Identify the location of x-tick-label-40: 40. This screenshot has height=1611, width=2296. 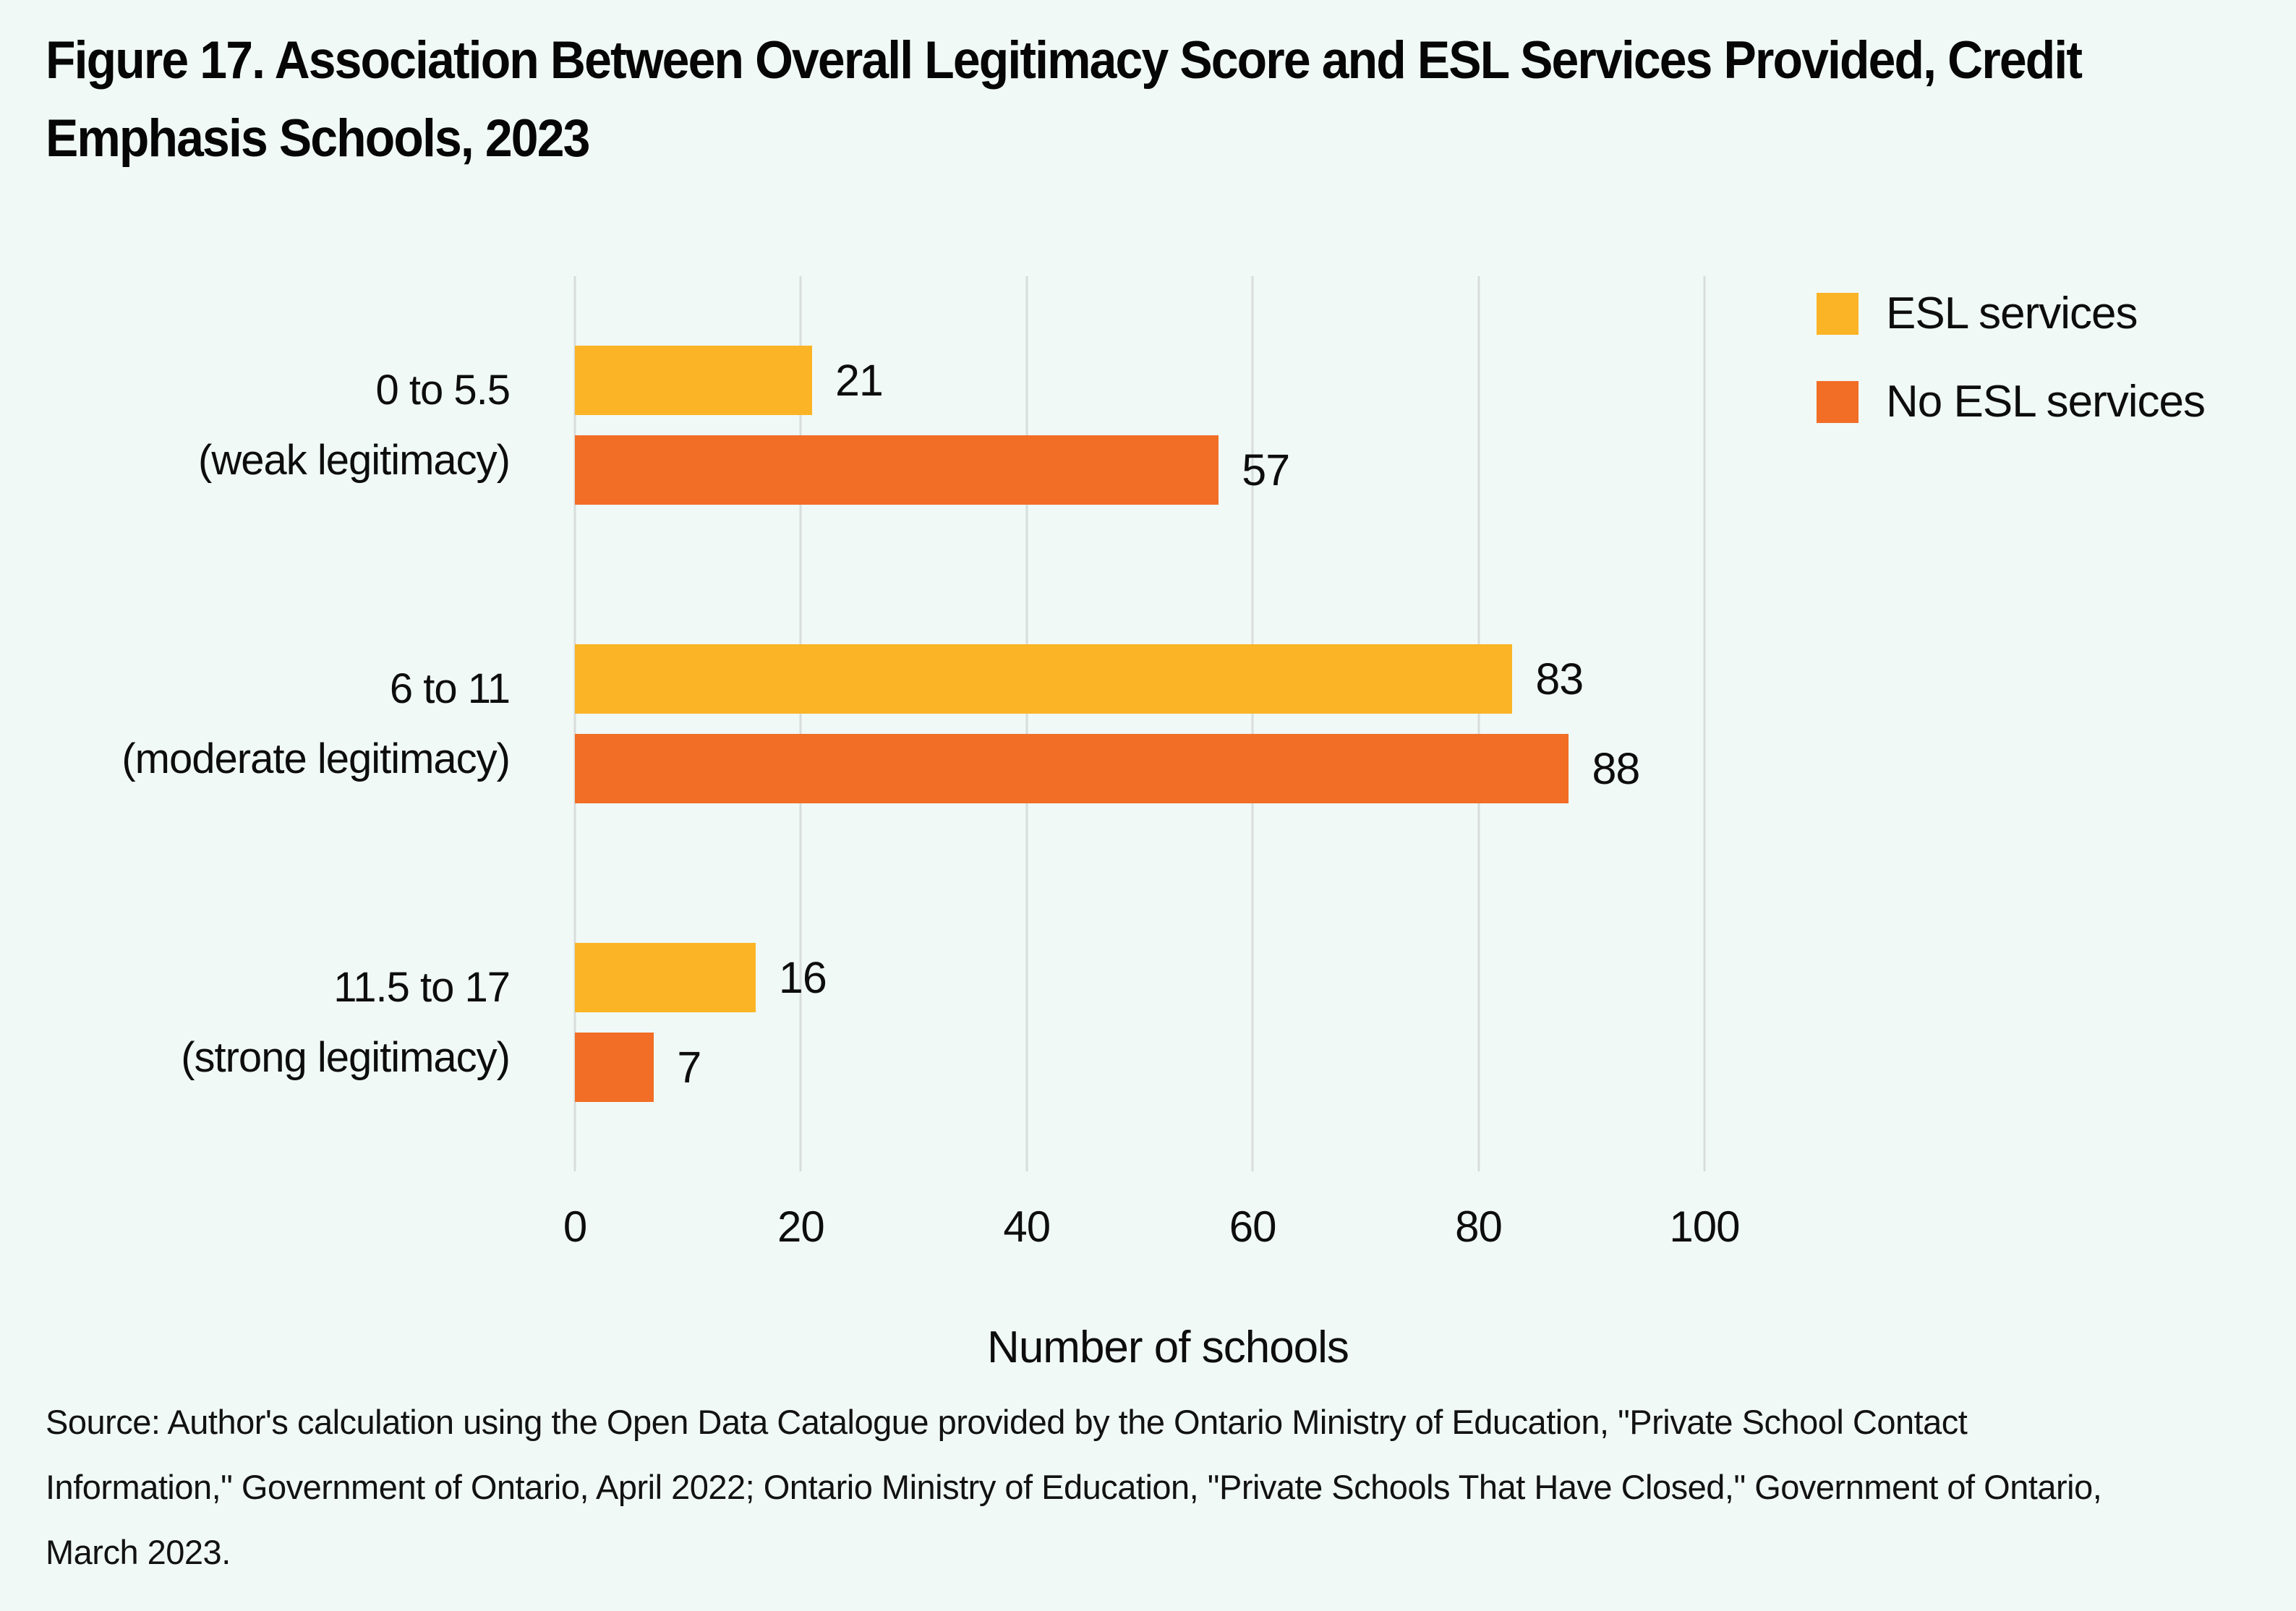
(1027, 1226).